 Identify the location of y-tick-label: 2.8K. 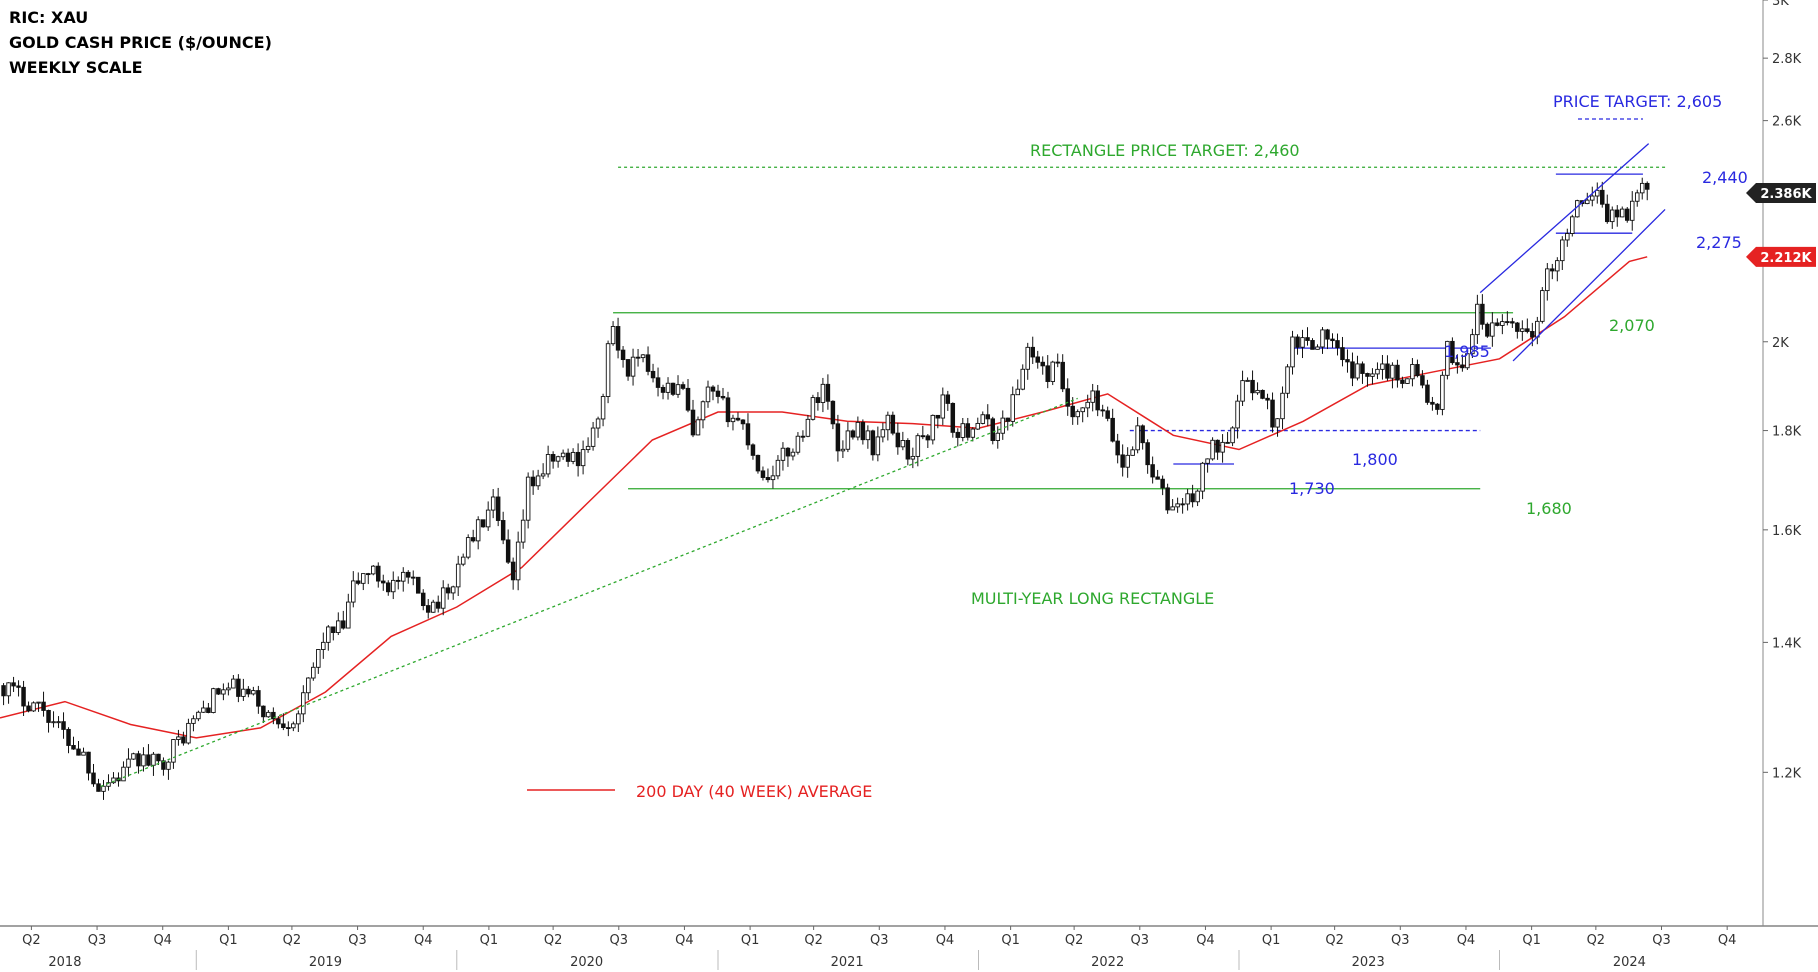
(1787, 59).